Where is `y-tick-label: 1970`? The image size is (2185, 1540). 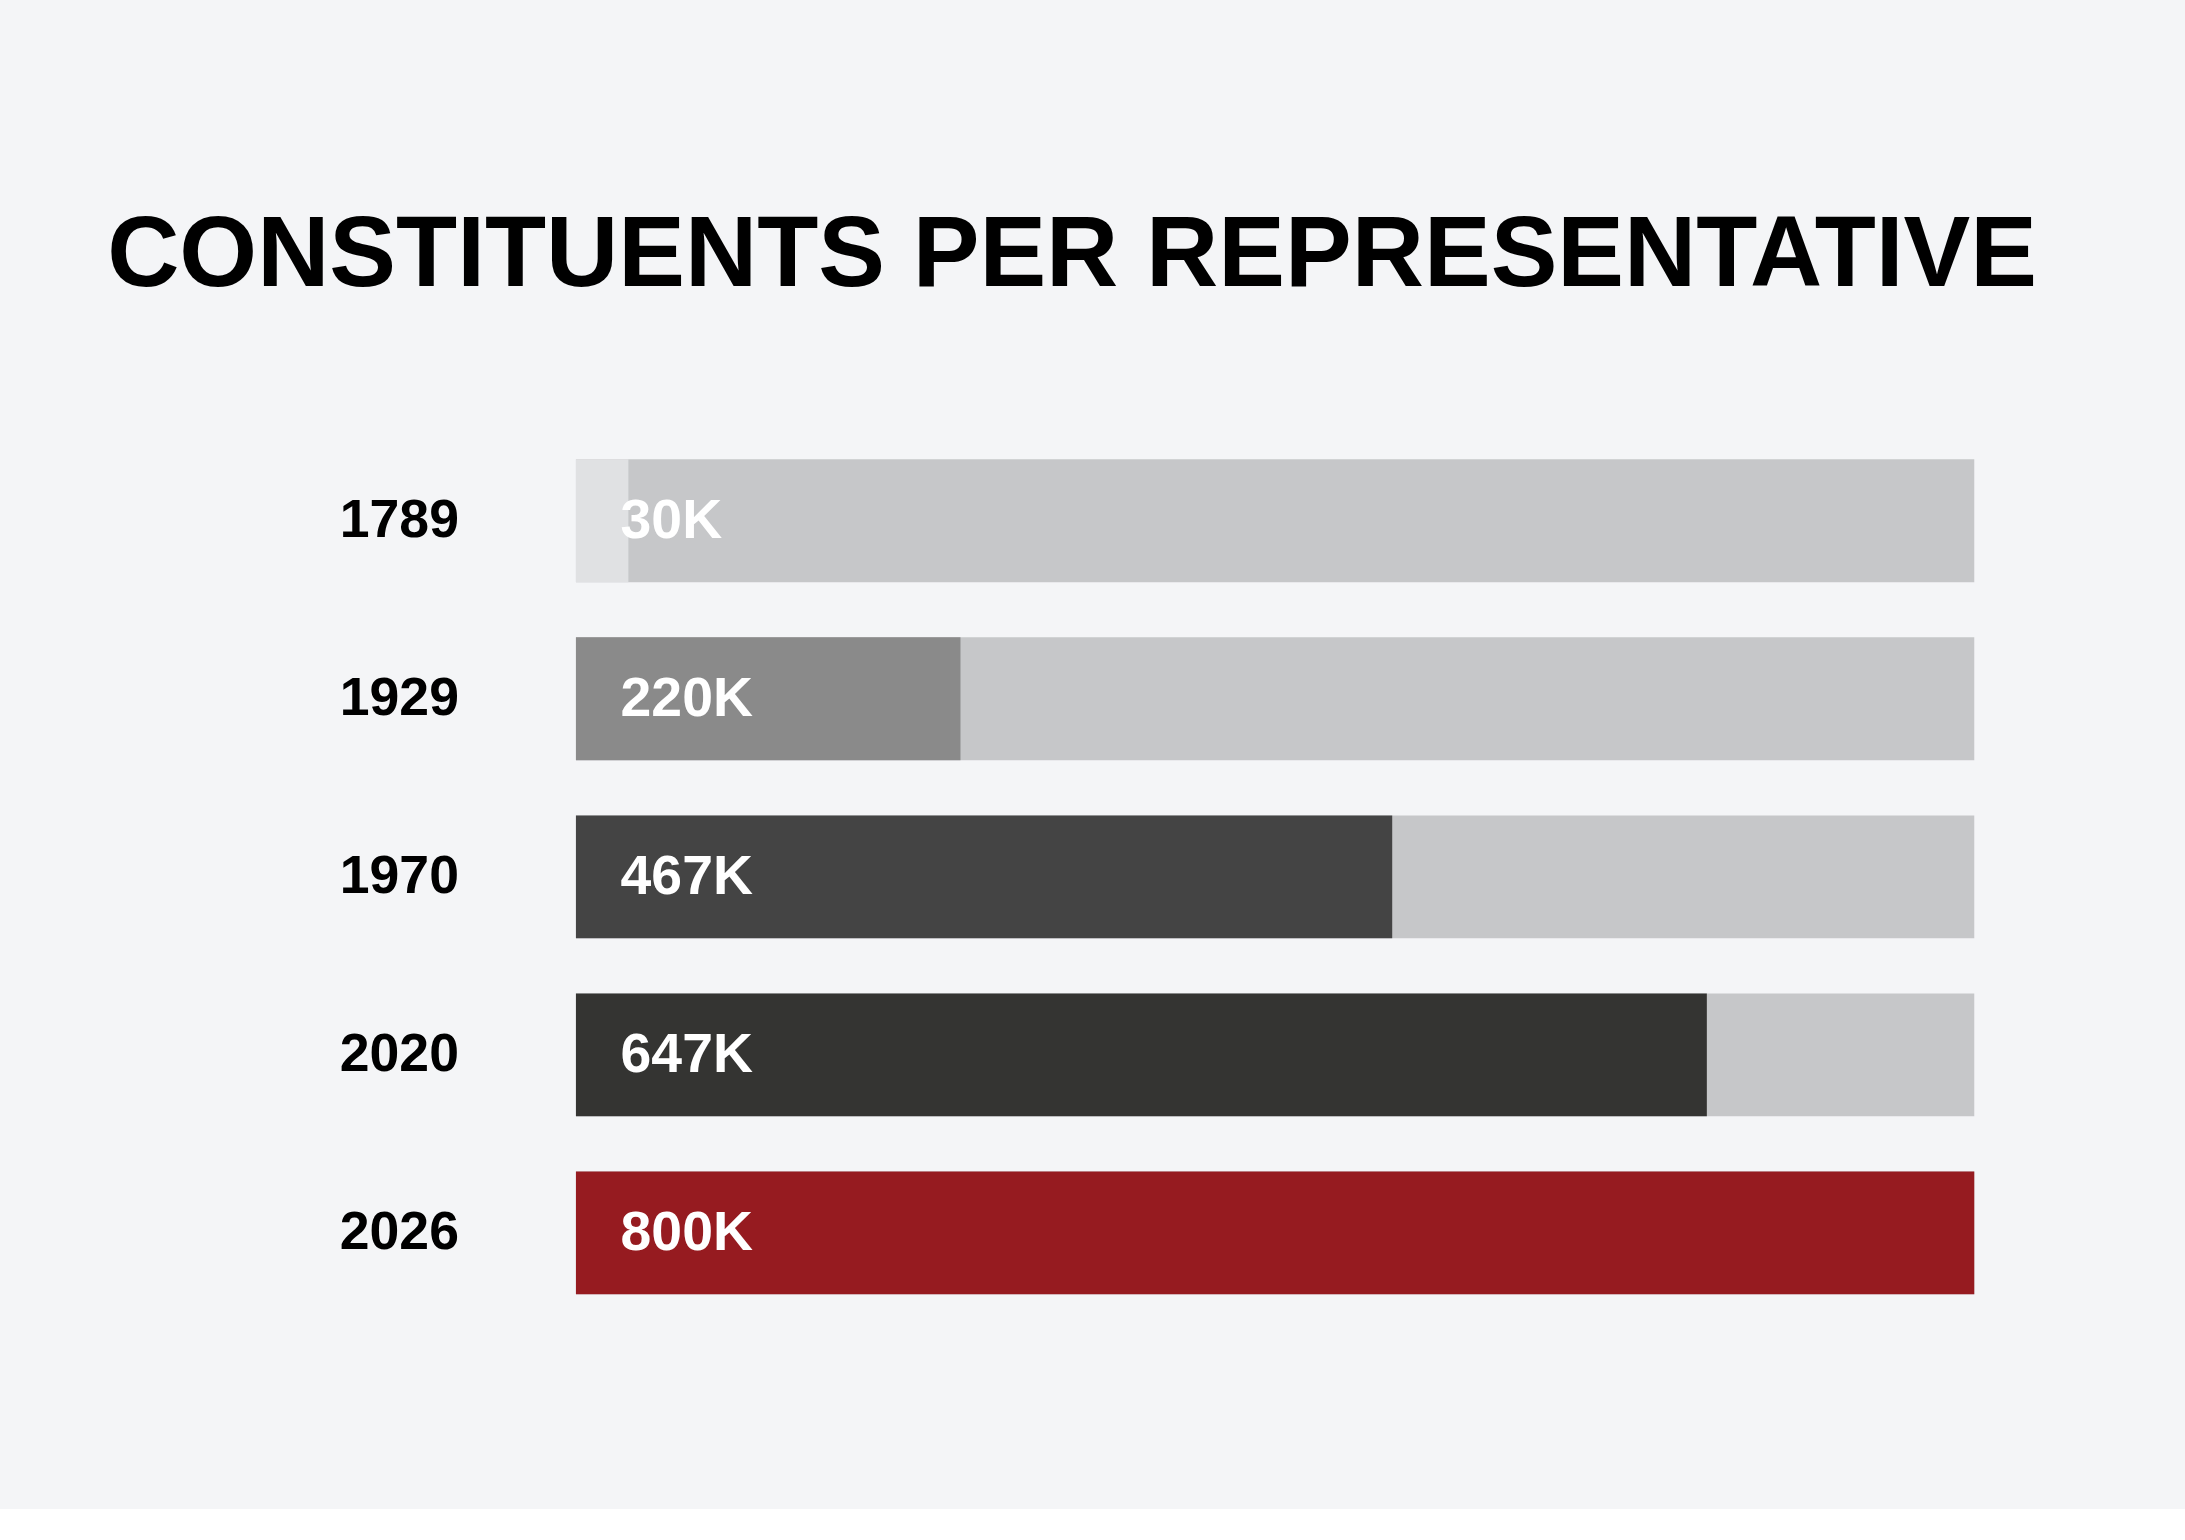 y-tick-label: 1970 is located at coordinates (399, 874).